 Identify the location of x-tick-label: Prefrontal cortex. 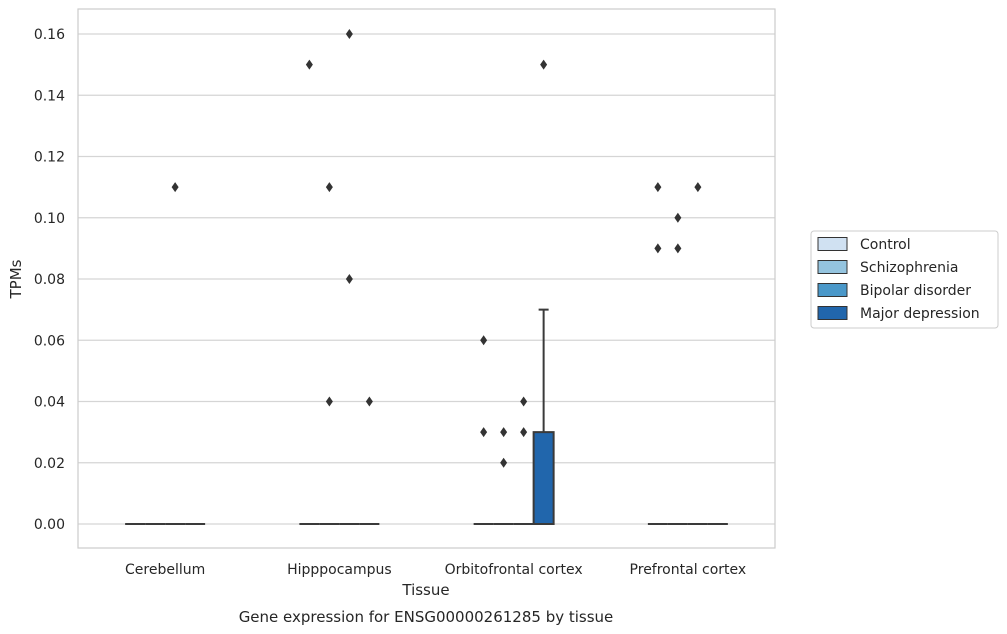
(688, 570).